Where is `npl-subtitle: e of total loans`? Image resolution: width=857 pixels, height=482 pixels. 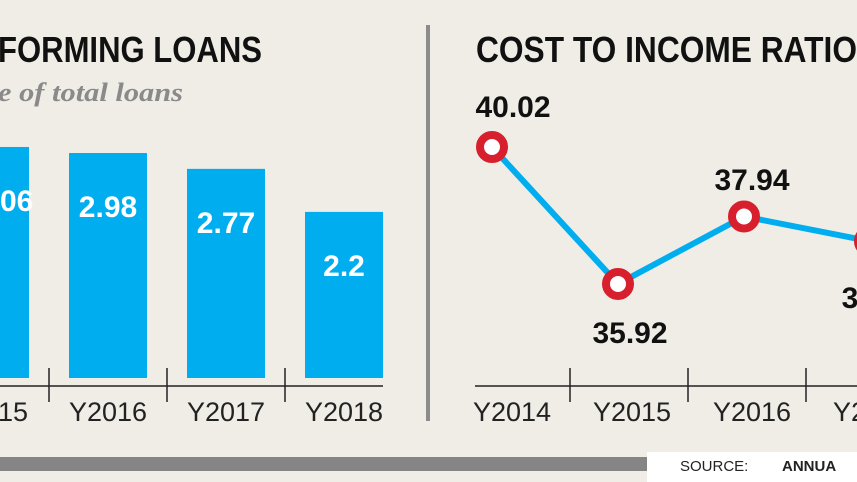
npl-subtitle: e of total loans is located at coordinates (91, 92).